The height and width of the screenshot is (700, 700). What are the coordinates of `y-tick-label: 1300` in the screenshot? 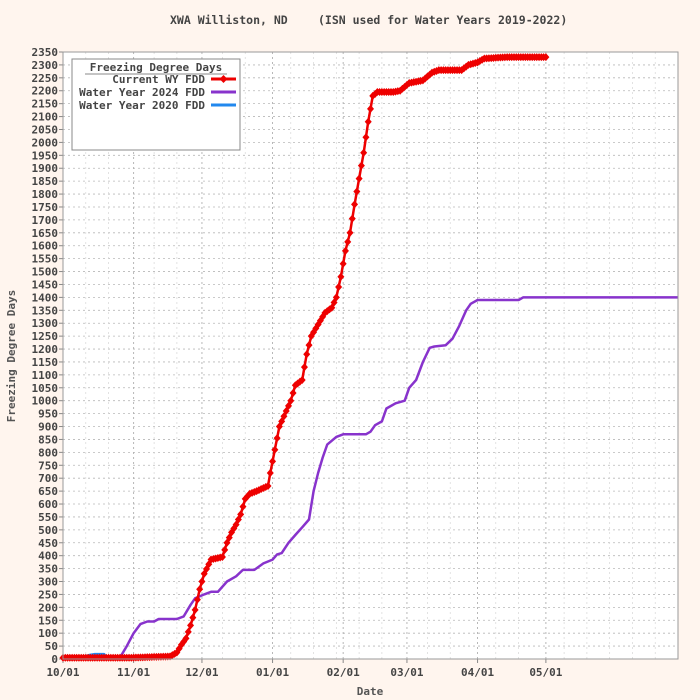 It's located at (45, 323).